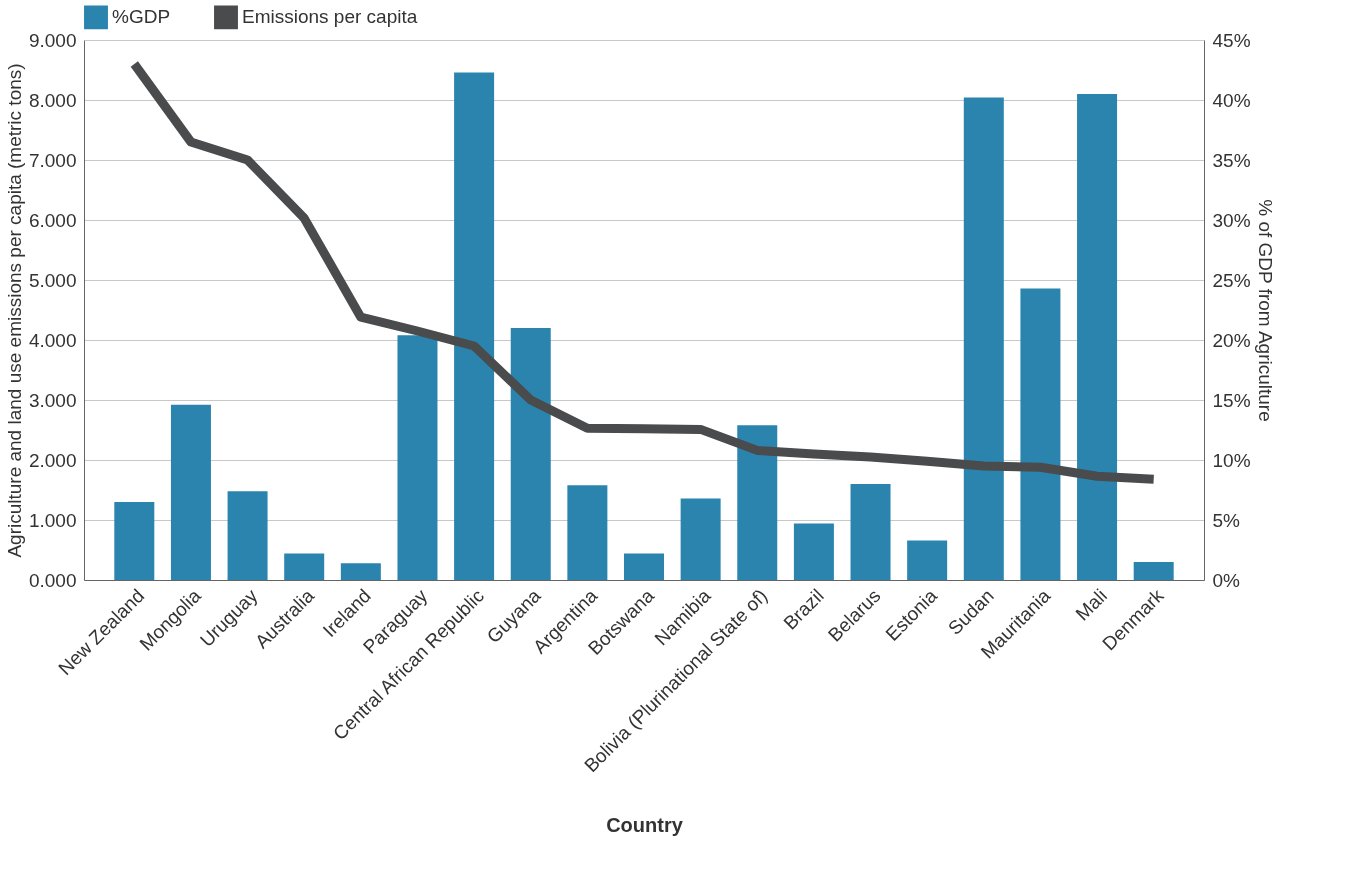 The height and width of the screenshot is (894, 1351). What do you see at coordinates (14, 310) in the screenshot?
I see `y-axis-title: Agriculture and land use emissions per capita (metric tons)` at bounding box center [14, 310].